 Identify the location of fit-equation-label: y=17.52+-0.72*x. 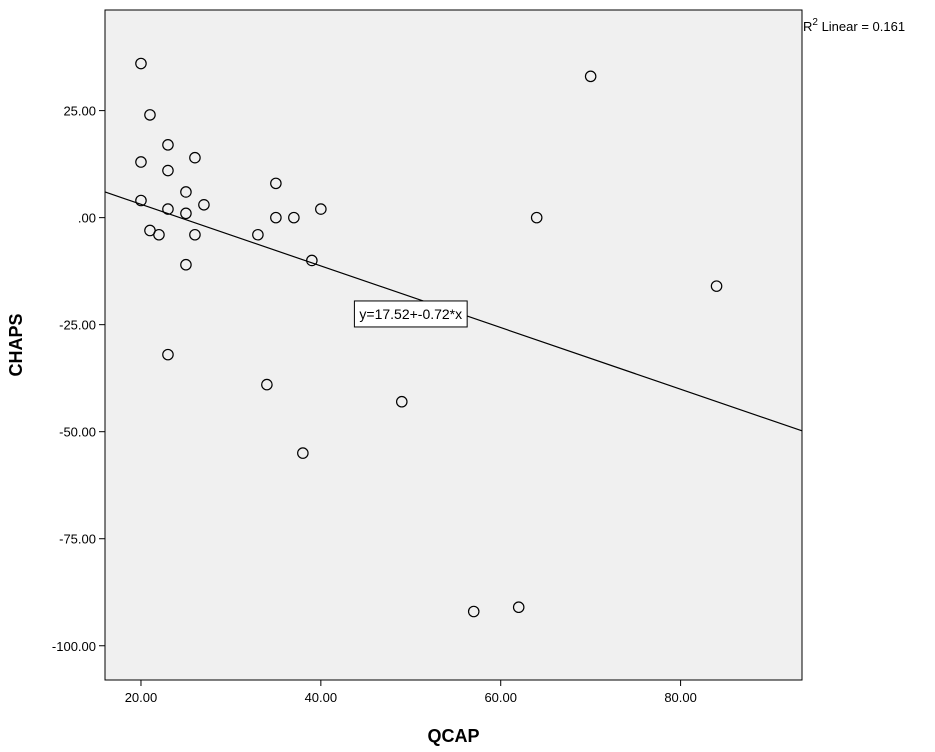
(410, 314).